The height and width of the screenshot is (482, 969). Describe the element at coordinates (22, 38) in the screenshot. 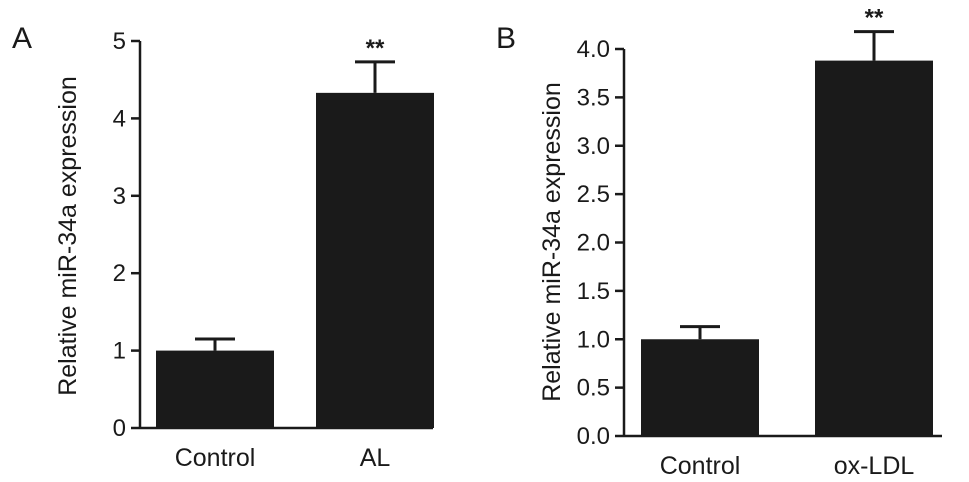

I see `panel-label: A` at that location.